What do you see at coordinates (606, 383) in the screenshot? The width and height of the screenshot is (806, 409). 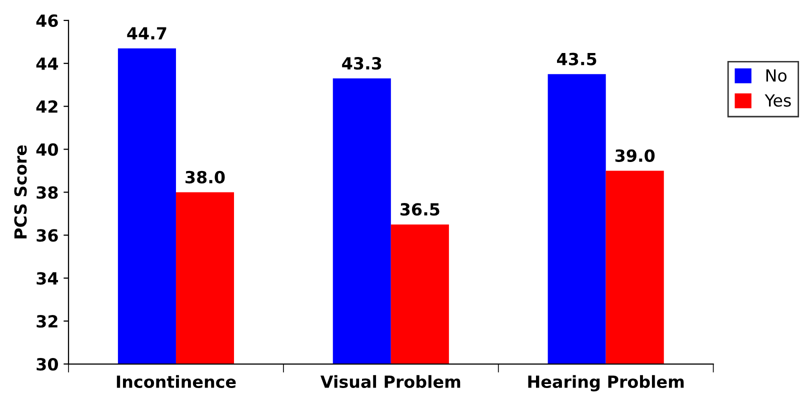 I see `x-tick-label: Hearing Problem` at bounding box center [606, 383].